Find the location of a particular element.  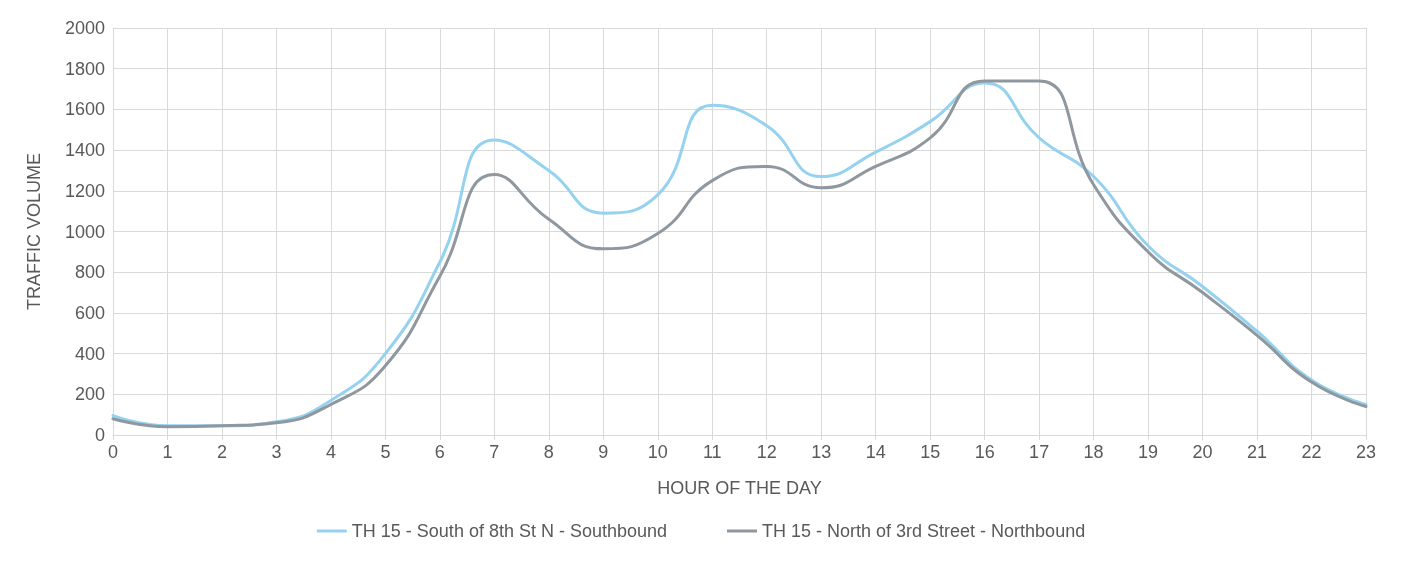

x-tick-label: 10 is located at coordinates (657, 452).